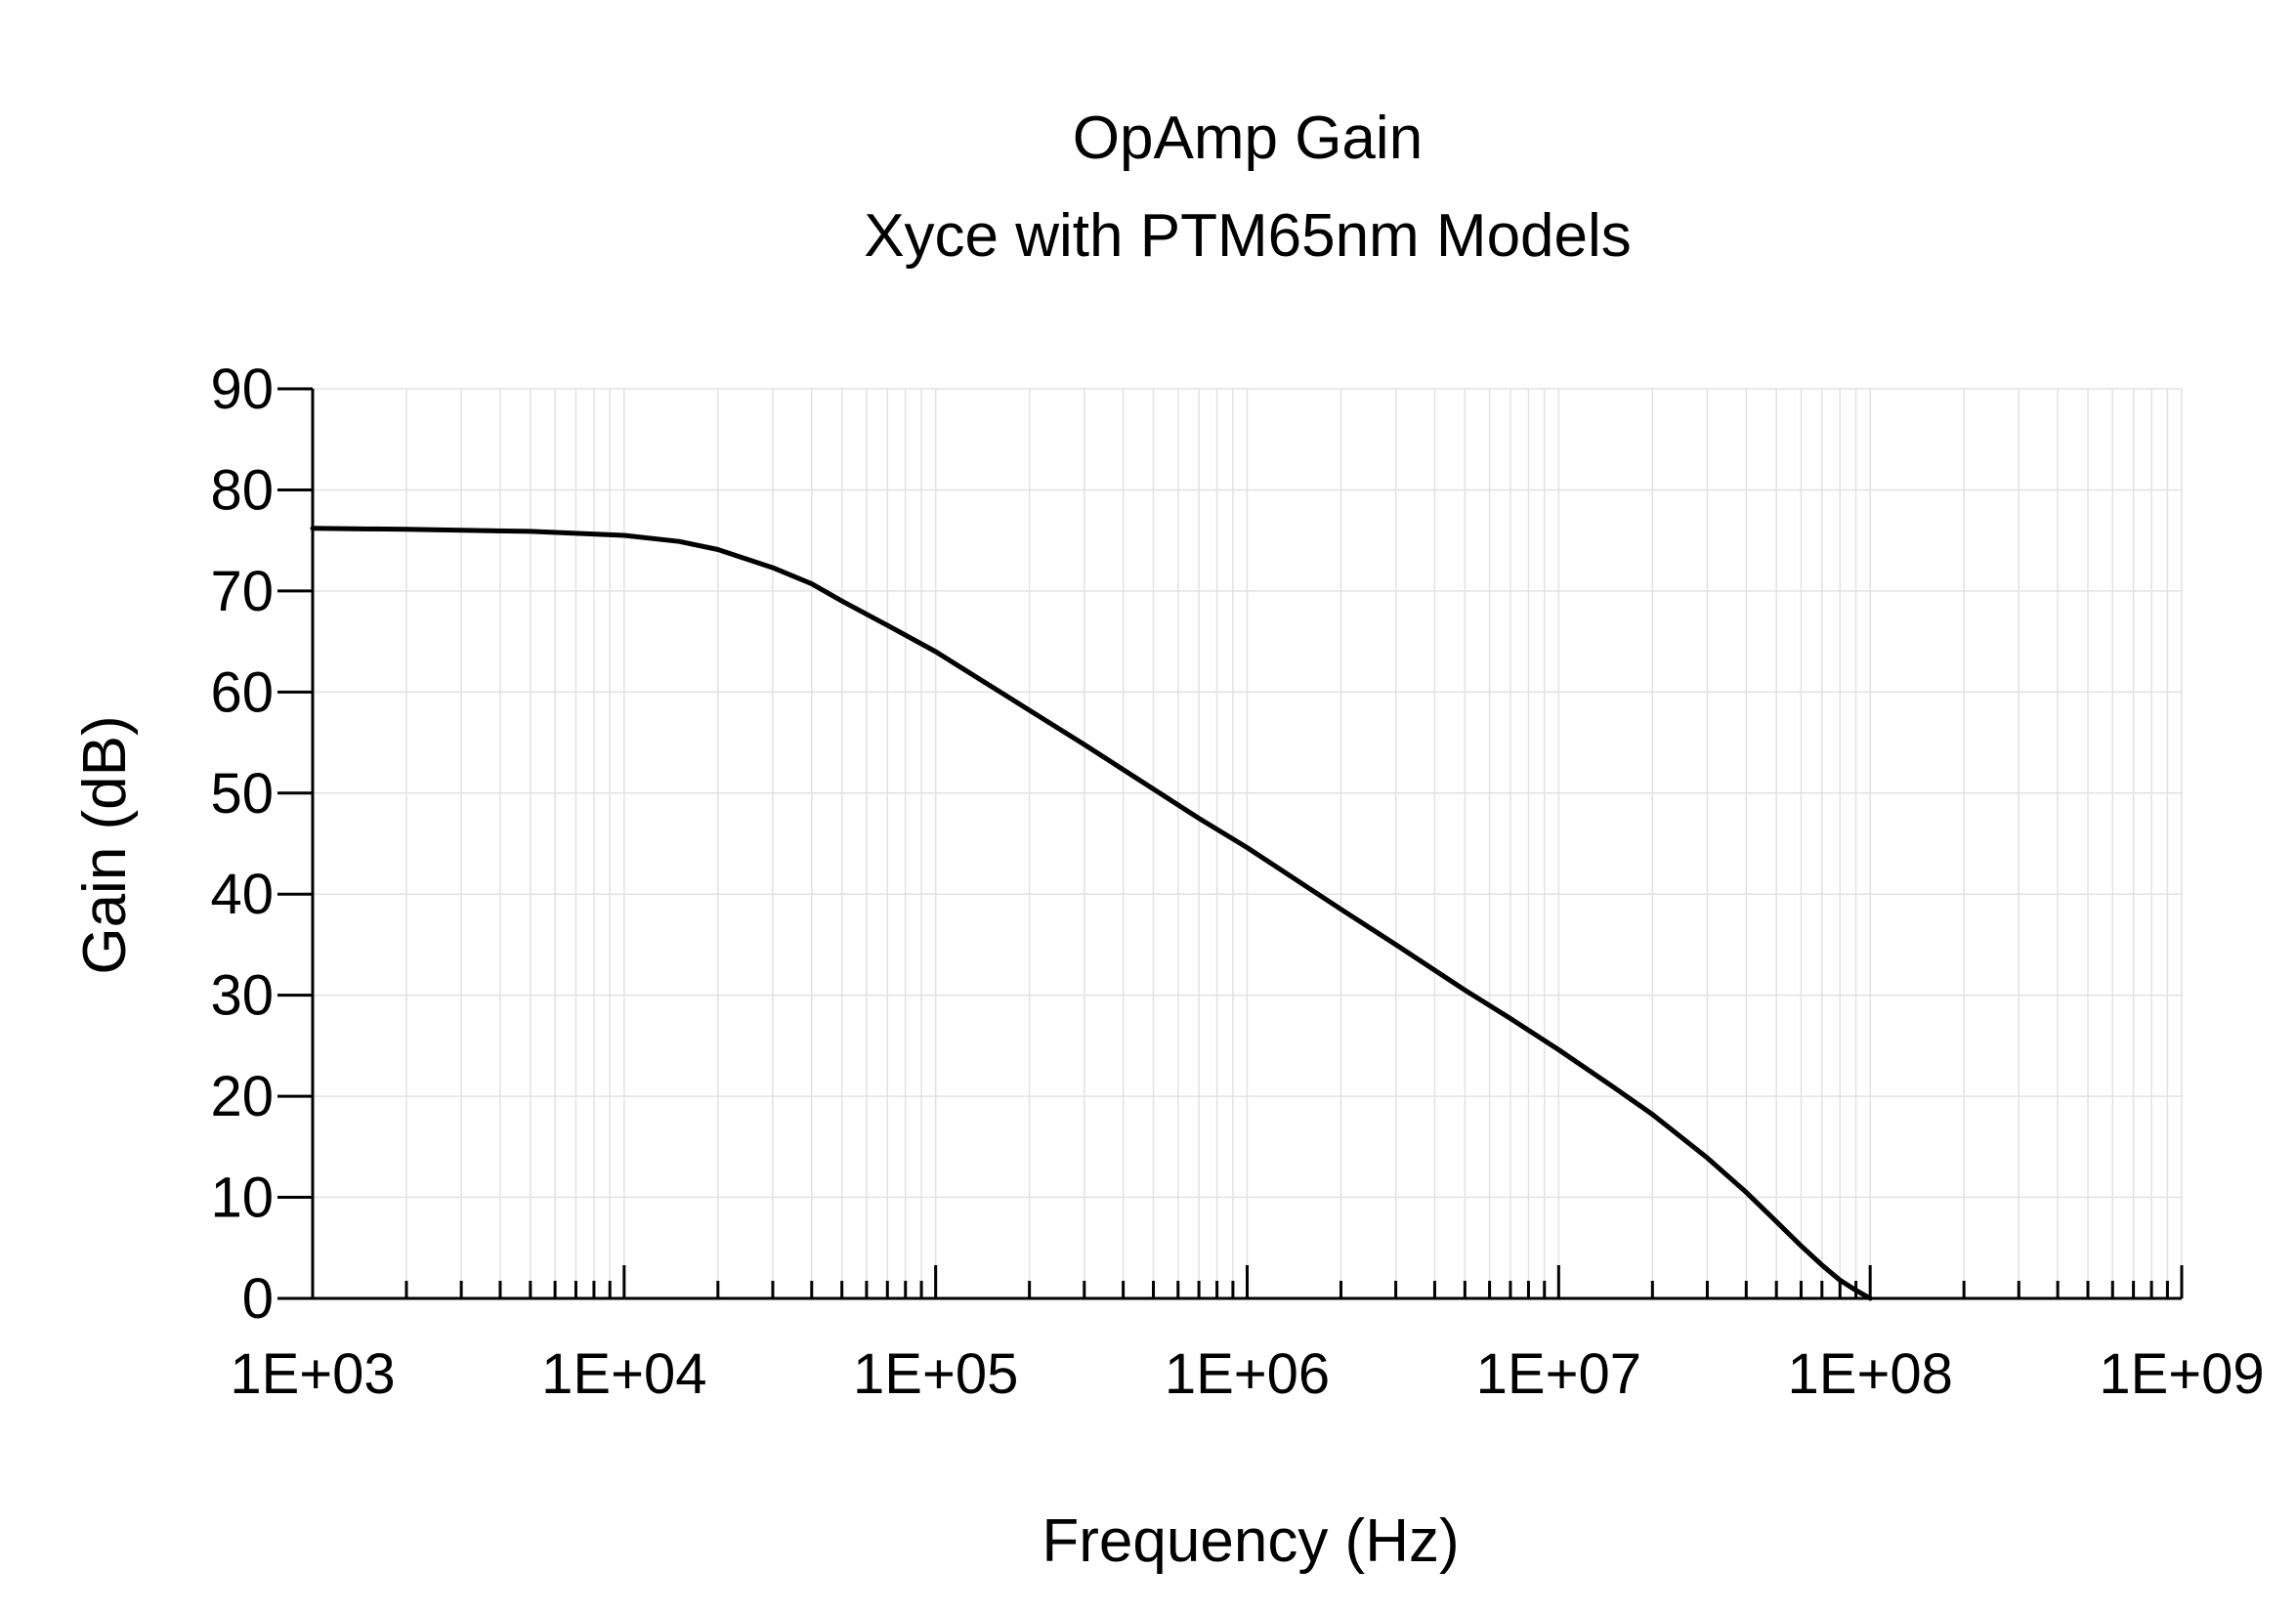  What do you see at coordinates (242, 894) in the screenshot?
I see `y-tick-label: 40` at bounding box center [242, 894].